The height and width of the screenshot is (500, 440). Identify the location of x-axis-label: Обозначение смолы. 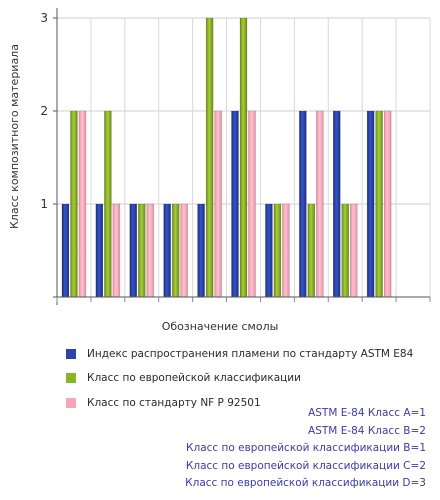
(220, 326).